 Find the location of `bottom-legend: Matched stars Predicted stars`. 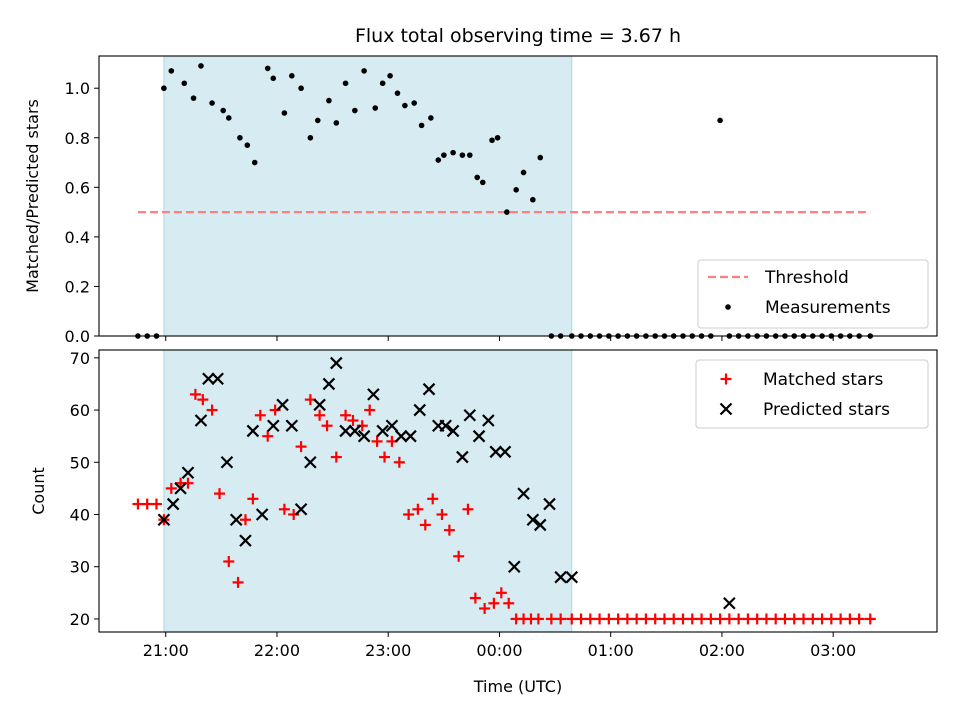

bottom-legend: Matched stars Predicted stars is located at coordinates (812, 394).